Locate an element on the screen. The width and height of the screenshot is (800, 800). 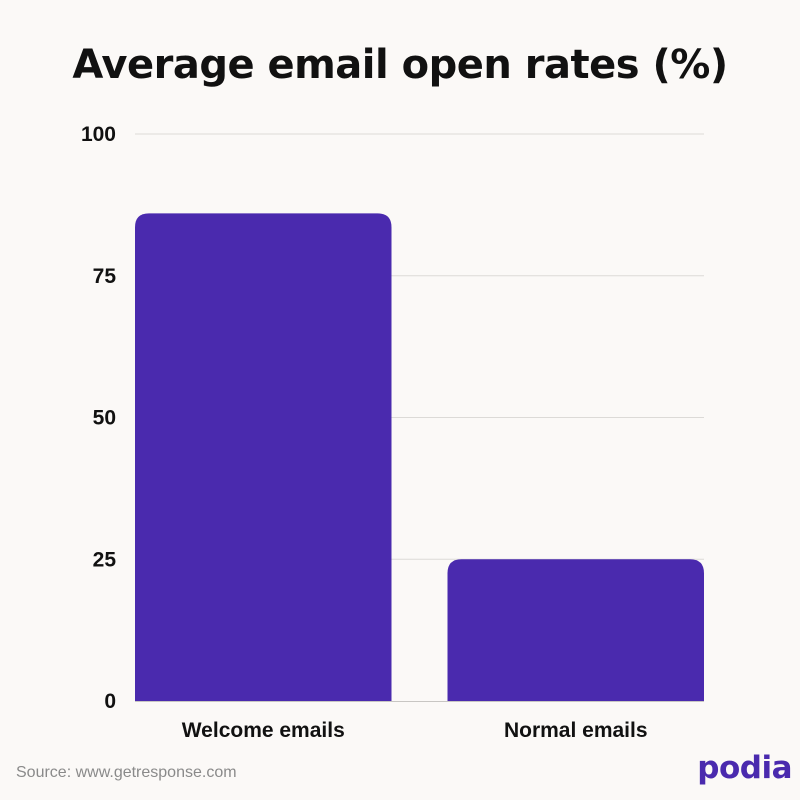
chart-title: Average email open rates (%) is located at coordinates (400, 65).